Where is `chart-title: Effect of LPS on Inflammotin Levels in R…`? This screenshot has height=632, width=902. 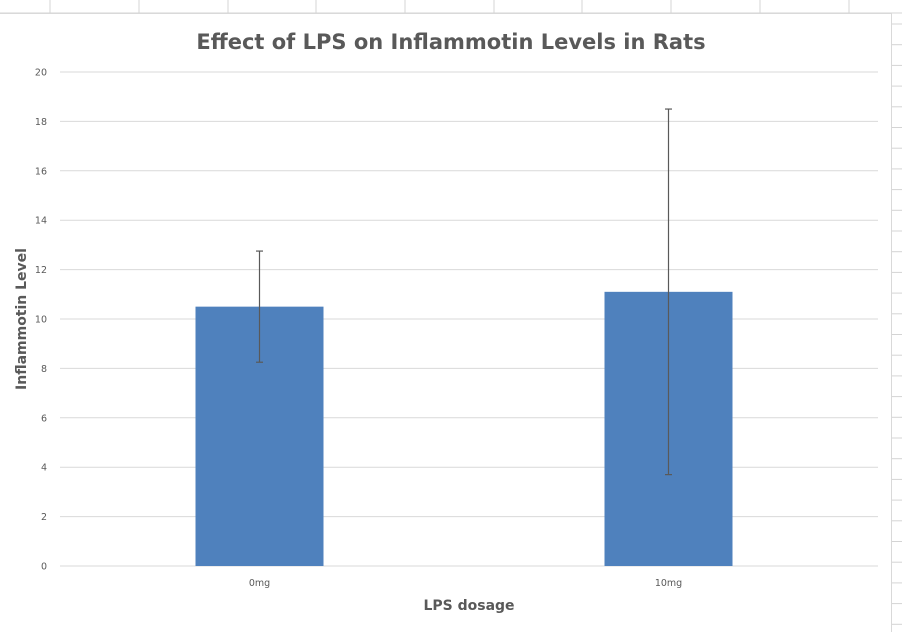 chart-title: Effect of LPS on Inflammotin Levels in R… is located at coordinates (450, 42).